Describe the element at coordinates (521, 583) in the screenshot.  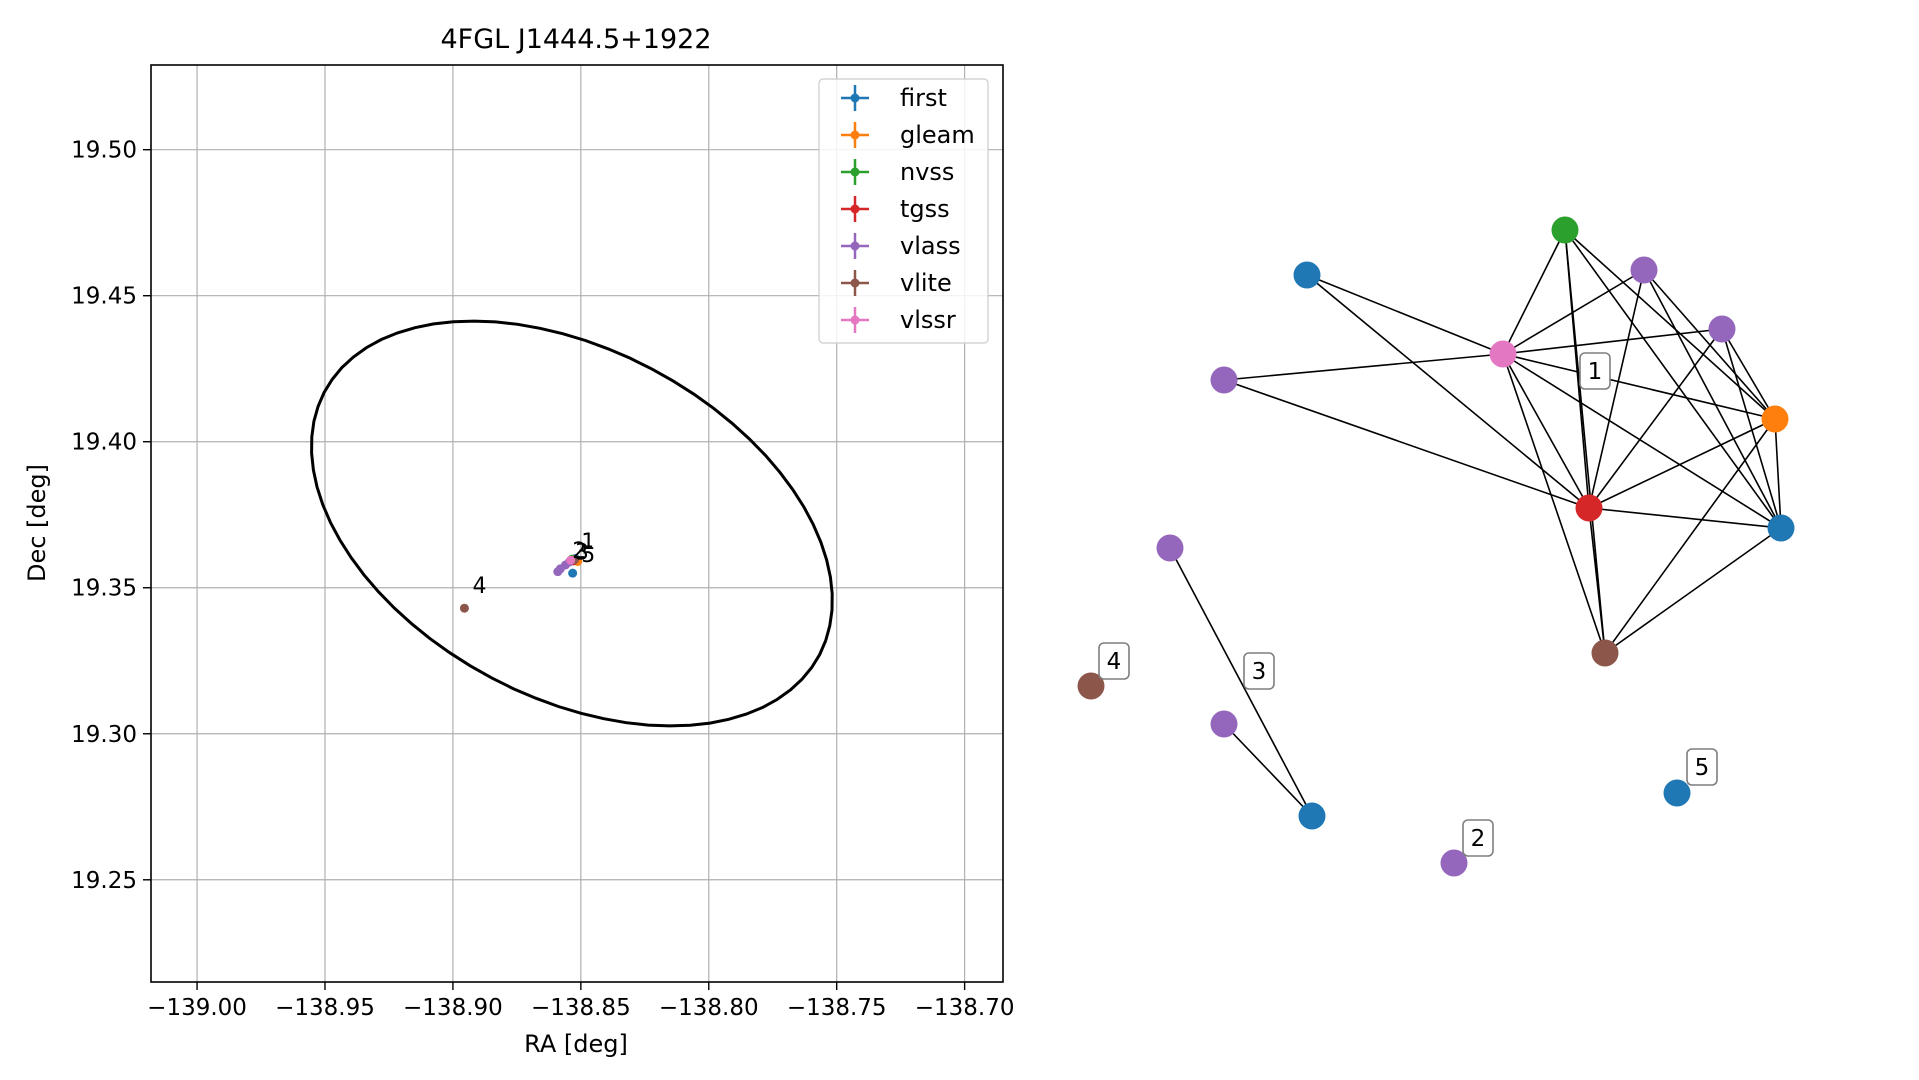
I see `data-points` at that location.